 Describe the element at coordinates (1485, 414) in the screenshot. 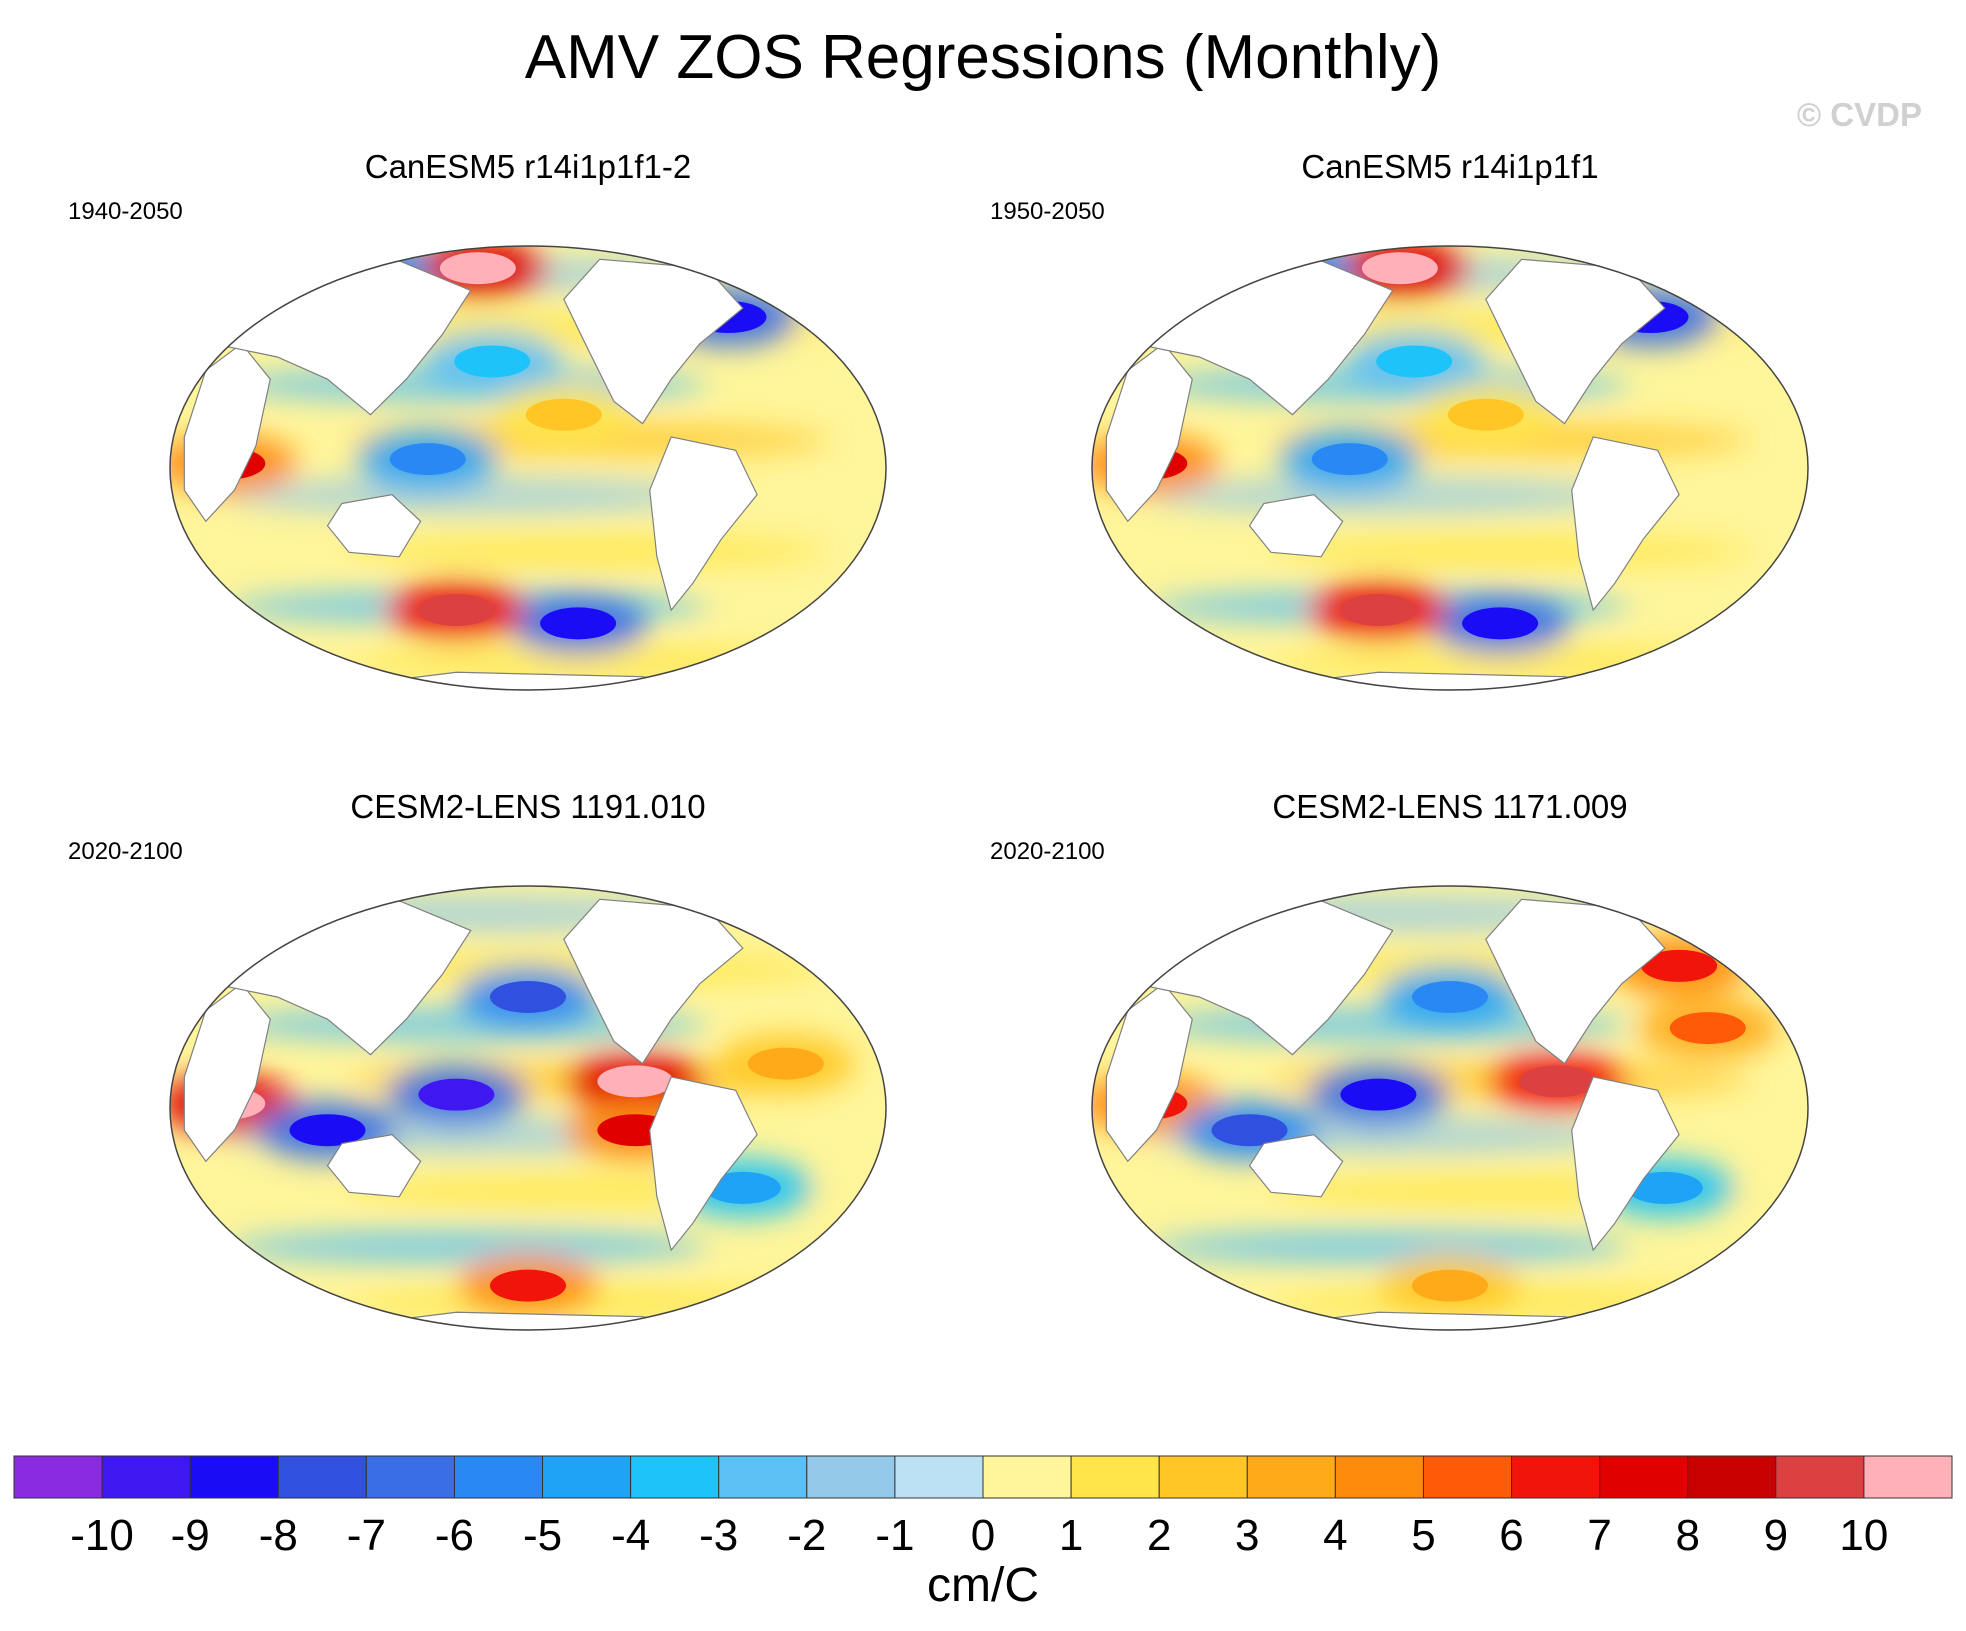

I see `anomaly-tropical-pacific` at that location.